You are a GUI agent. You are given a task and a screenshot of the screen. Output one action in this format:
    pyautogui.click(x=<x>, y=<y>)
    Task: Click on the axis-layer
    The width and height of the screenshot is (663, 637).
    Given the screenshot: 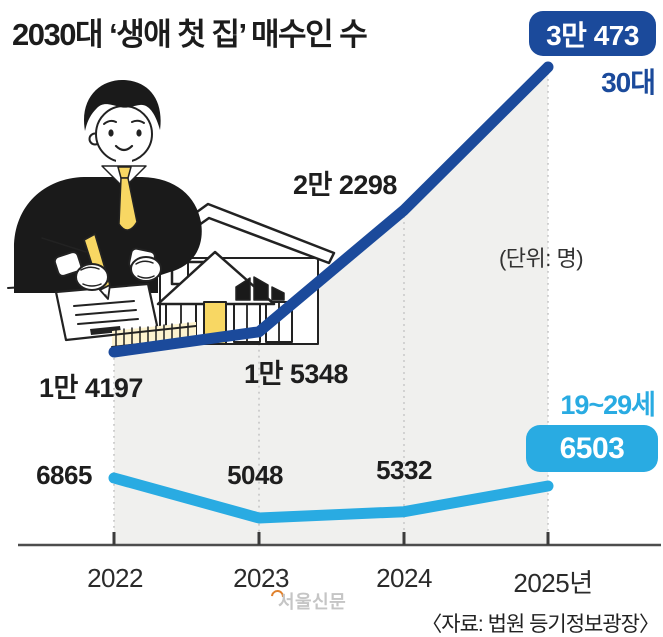 What is the action you would take?
    pyautogui.click(x=339, y=539)
    